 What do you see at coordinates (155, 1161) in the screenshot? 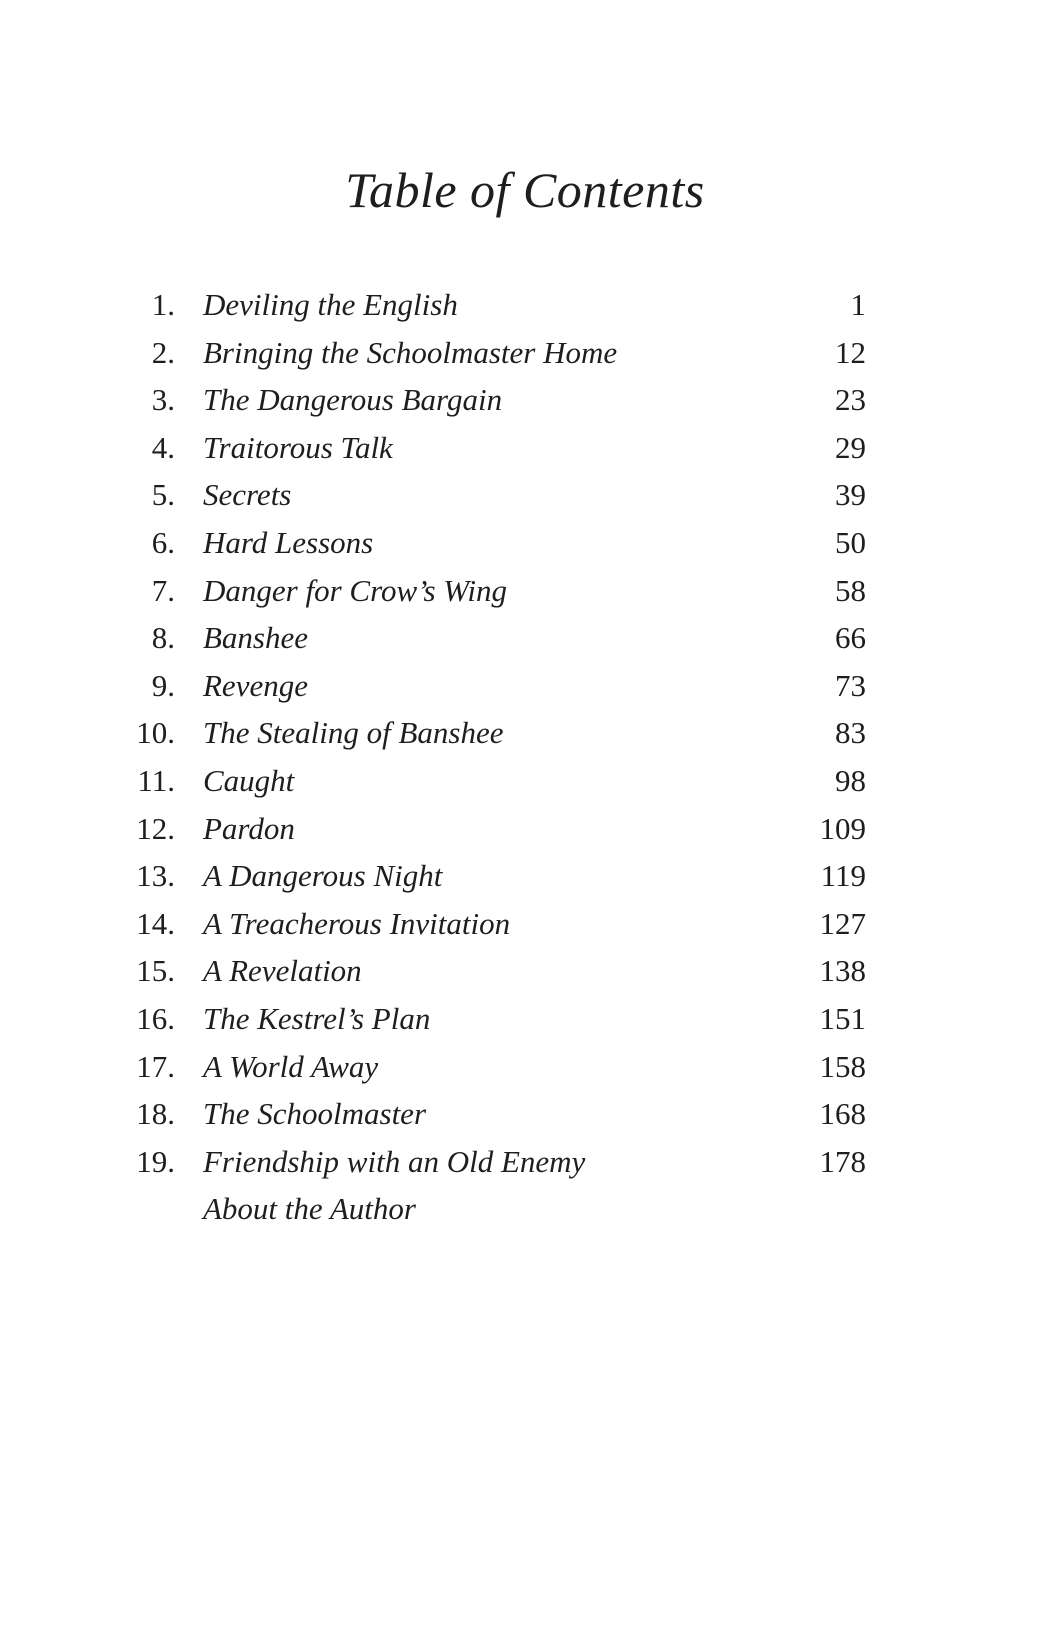
I see `chapter-number: 19.` at bounding box center [155, 1161].